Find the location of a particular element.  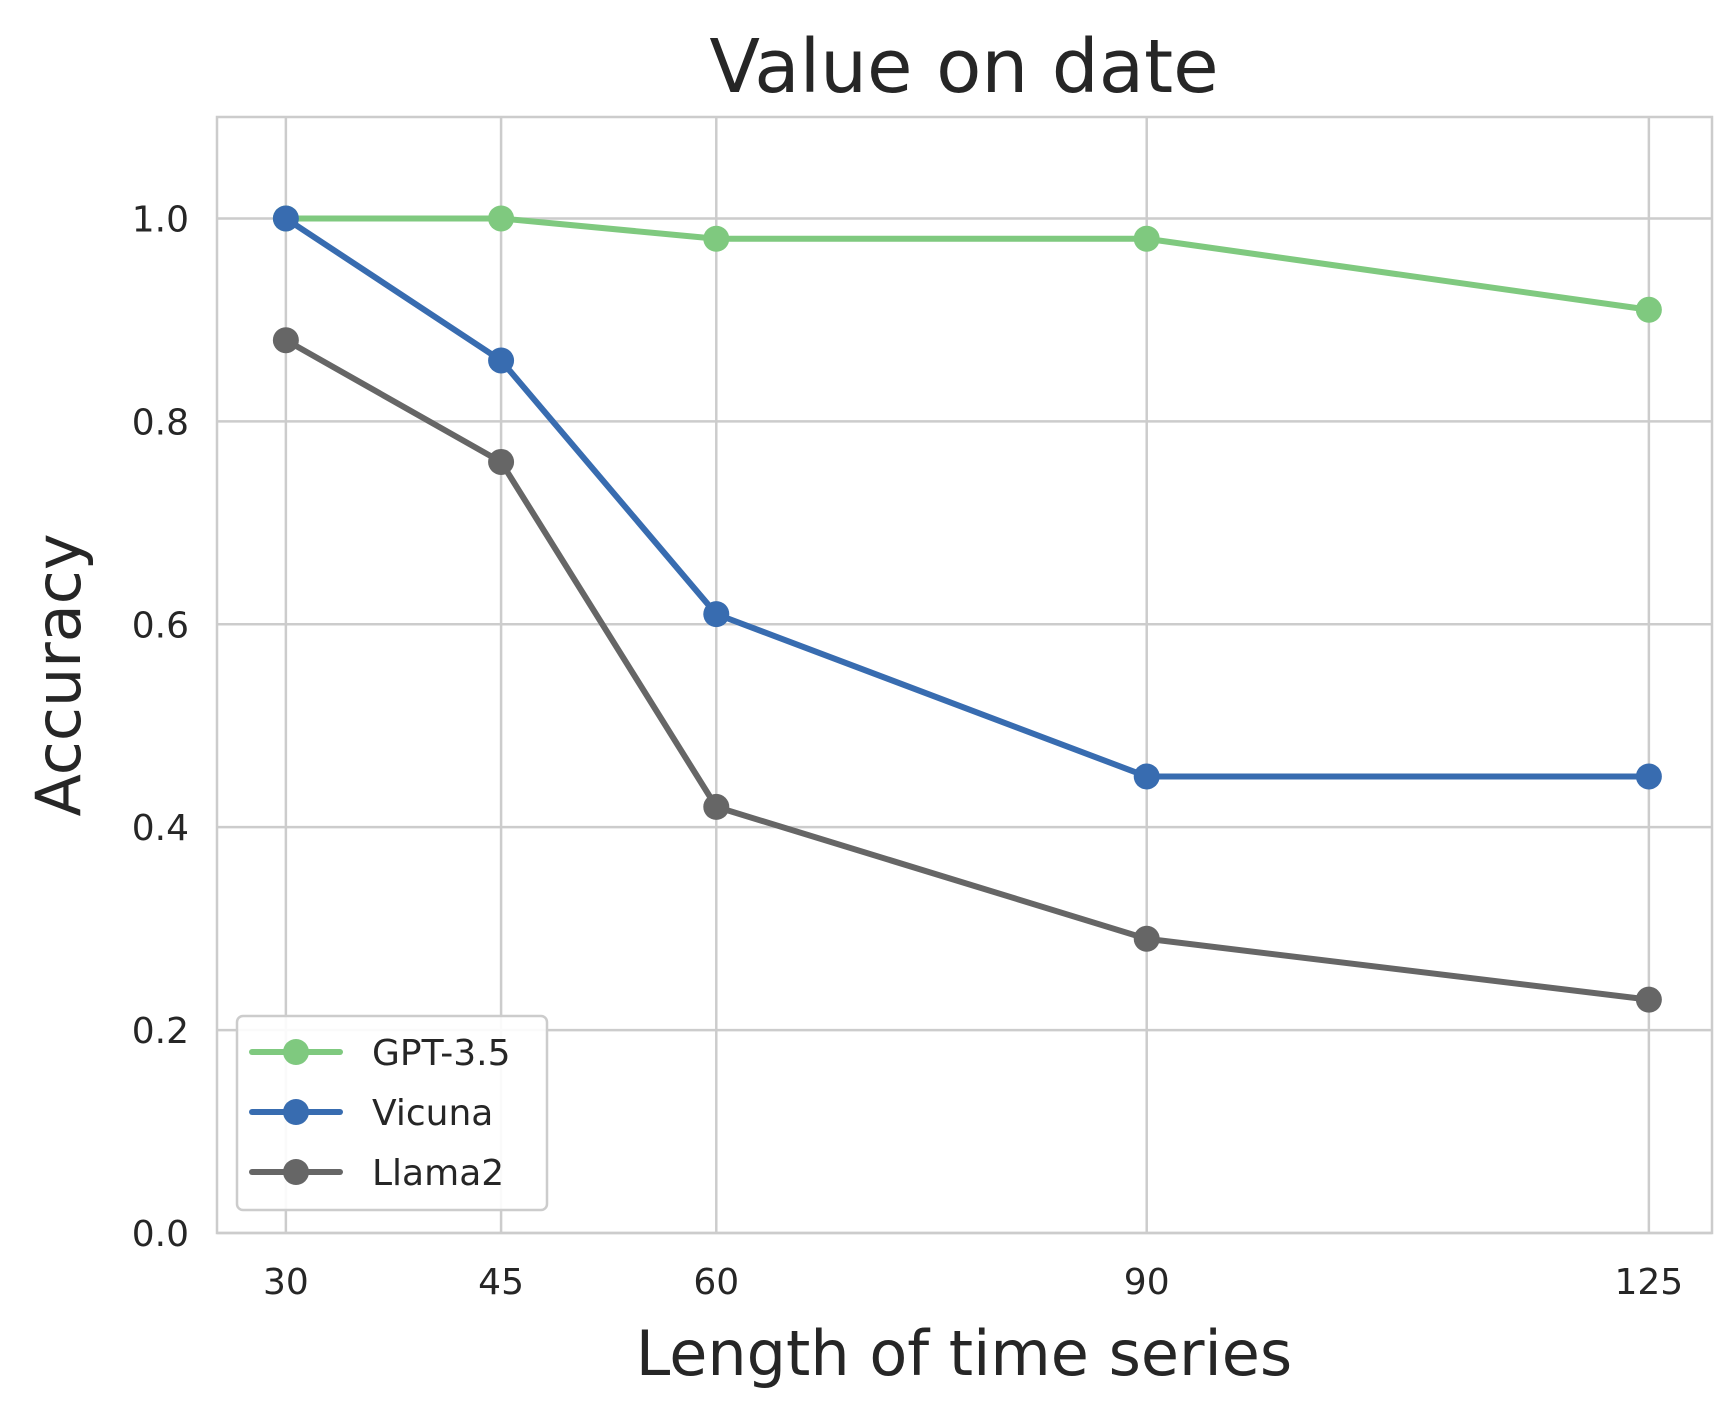

legend-entries: GPT-3.5 Vicuna Llama2 is located at coordinates (380, 1113).